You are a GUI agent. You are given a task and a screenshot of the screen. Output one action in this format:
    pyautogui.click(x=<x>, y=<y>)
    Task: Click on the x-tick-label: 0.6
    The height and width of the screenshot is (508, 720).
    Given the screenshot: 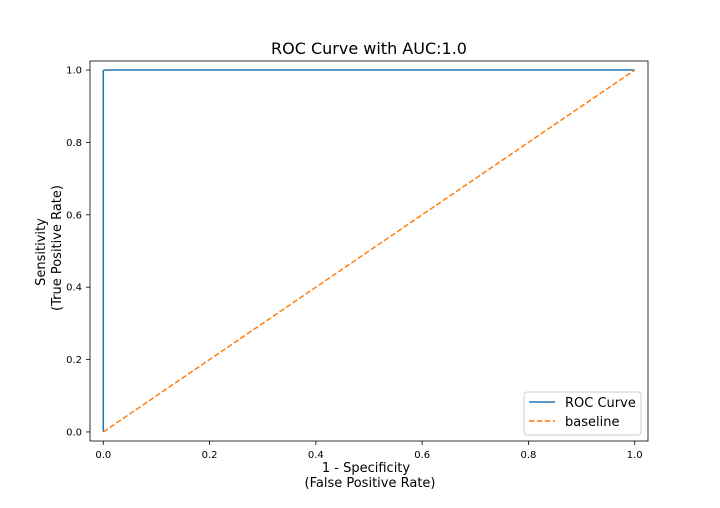 What is the action you would take?
    pyautogui.click(x=422, y=455)
    